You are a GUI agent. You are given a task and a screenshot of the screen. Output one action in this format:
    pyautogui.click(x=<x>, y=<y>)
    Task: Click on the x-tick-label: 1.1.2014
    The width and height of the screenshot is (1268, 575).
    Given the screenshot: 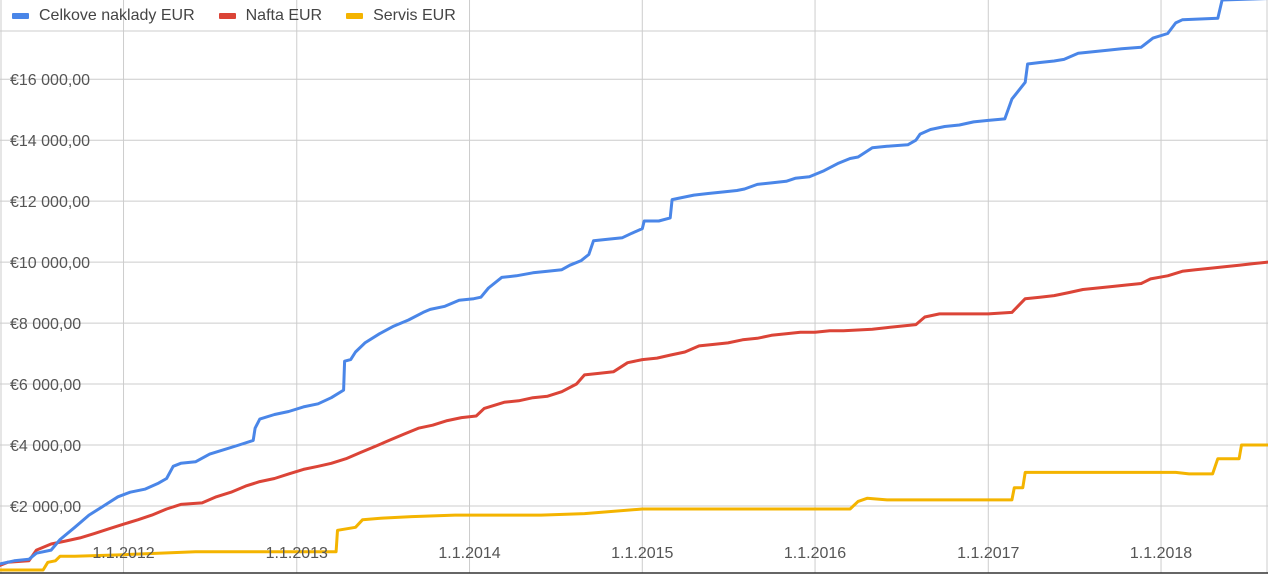 What is the action you would take?
    pyautogui.click(x=469, y=553)
    